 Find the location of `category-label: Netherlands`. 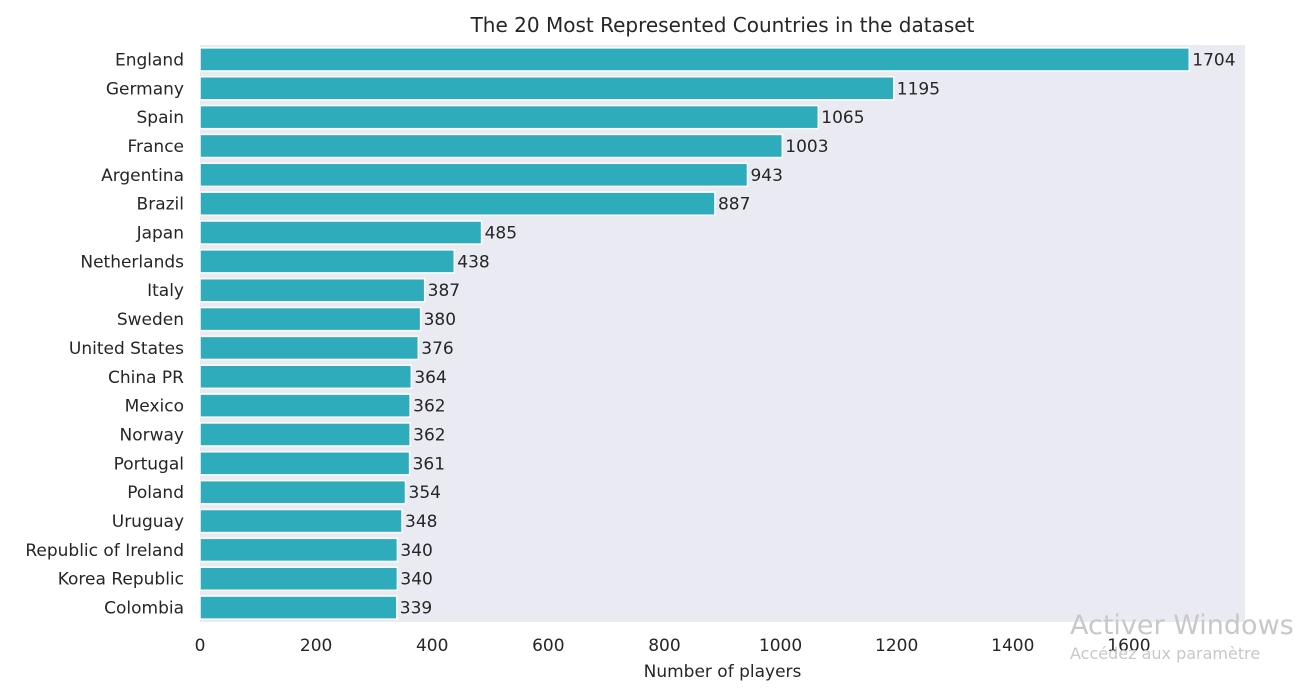

category-label: Netherlands is located at coordinates (132, 262).